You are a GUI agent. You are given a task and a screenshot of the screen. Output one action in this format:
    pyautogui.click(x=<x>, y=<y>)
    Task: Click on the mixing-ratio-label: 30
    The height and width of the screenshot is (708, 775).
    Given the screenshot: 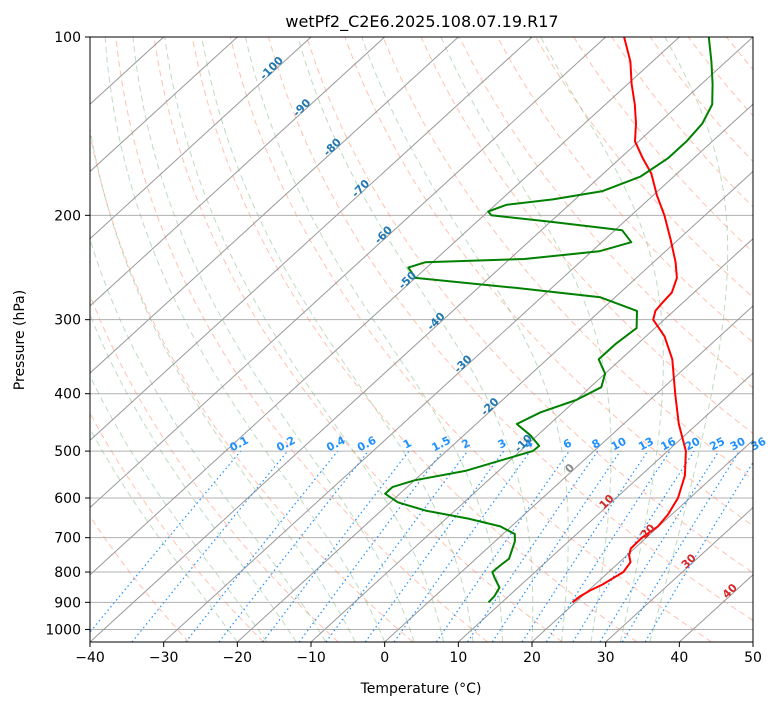 What is the action you would take?
    pyautogui.click(x=738, y=444)
    